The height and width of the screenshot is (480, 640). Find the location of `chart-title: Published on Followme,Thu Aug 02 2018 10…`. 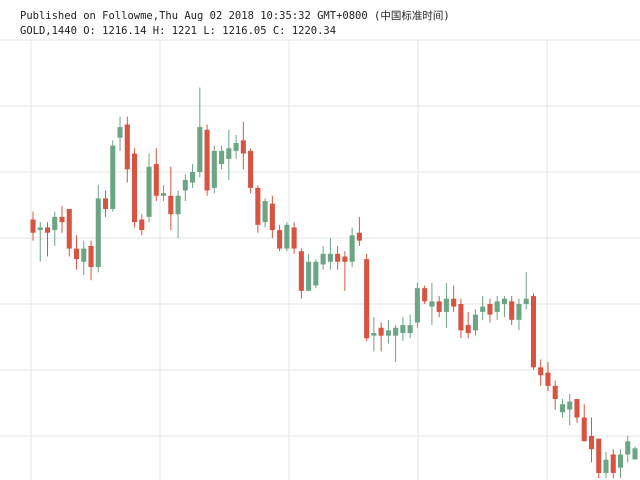

chart-title: Published on Followme,Thu Aug 02 2018 10… is located at coordinates (235, 15).